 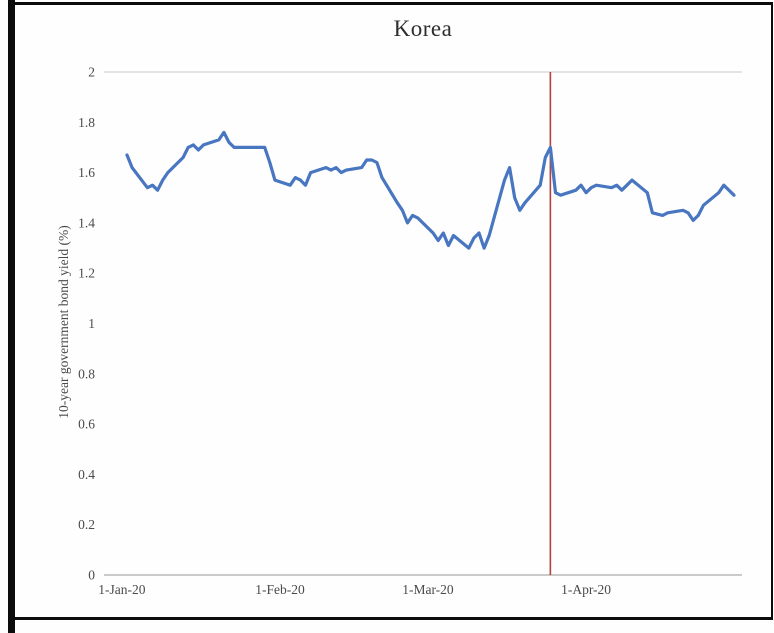 What do you see at coordinates (86, 273) in the screenshot?
I see `y-tick-label: 1.2` at bounding box center [86, 273].